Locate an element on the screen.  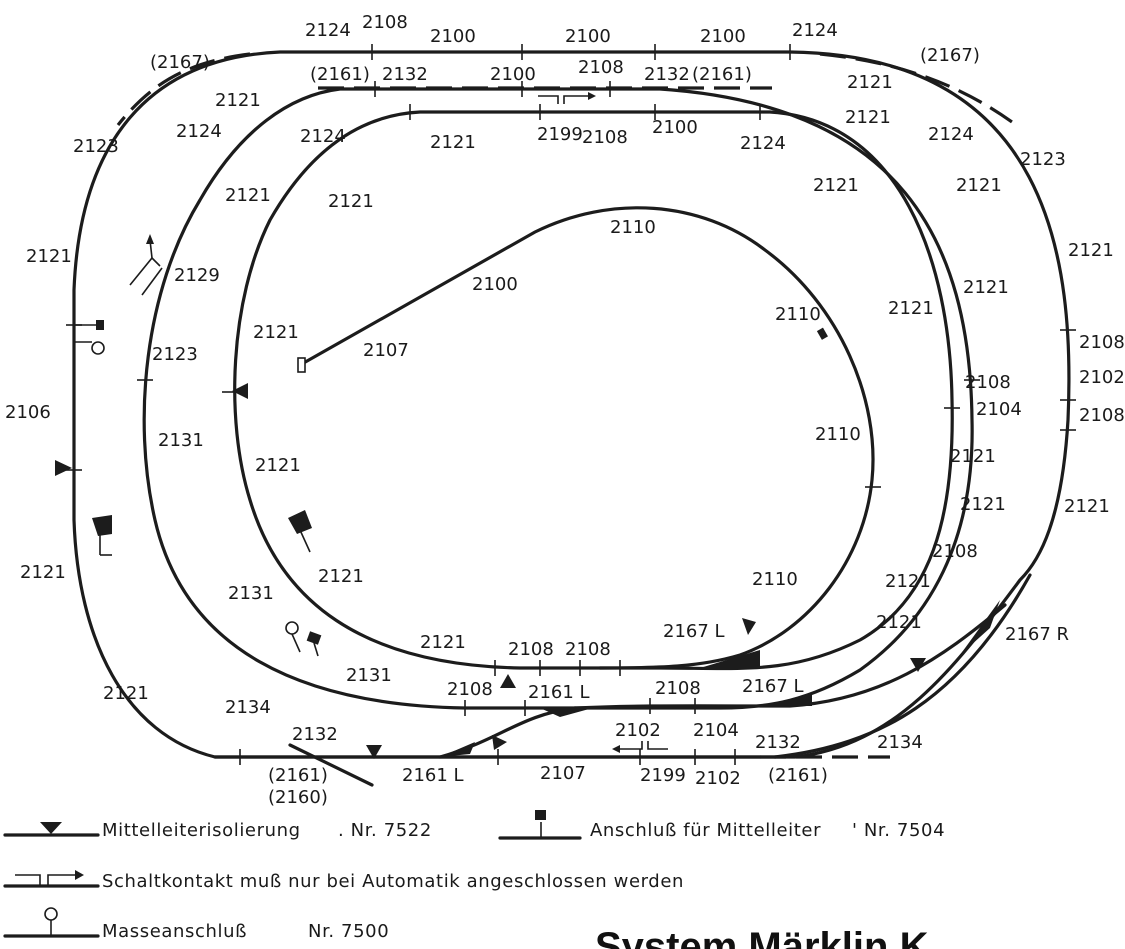
label-2123-second: 2123 is located at coordinates (175, 354).